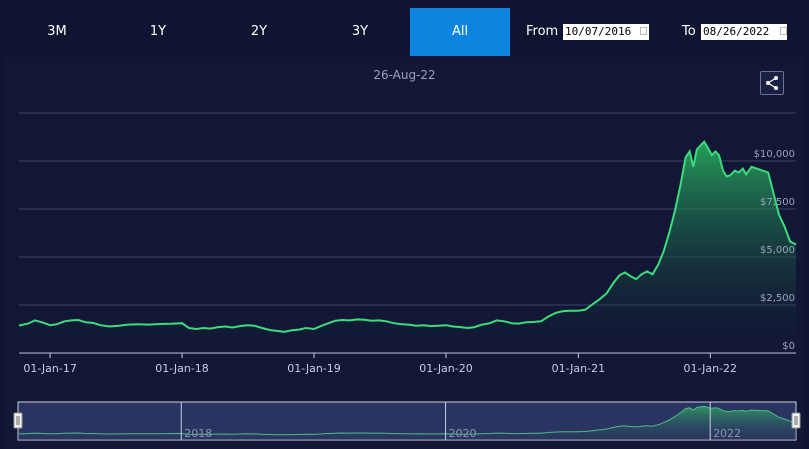  What do you see at coordinates (744, 32) in the screenshot?
I see `to-date-input` at bounding box center [744, 32].